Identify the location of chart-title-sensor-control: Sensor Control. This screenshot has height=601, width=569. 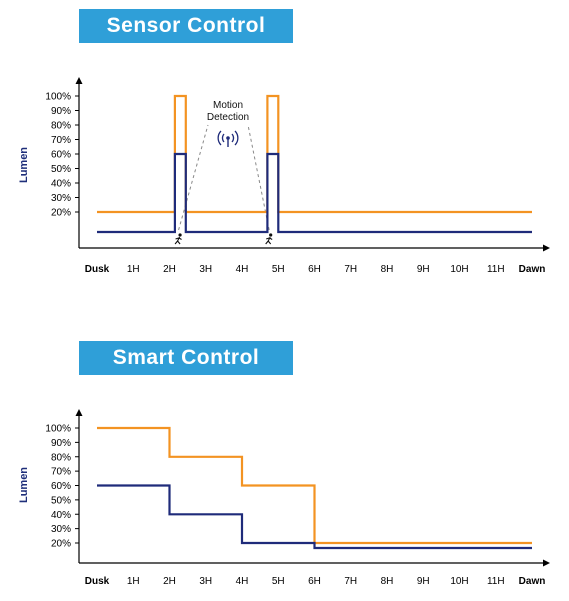
(186, 26).